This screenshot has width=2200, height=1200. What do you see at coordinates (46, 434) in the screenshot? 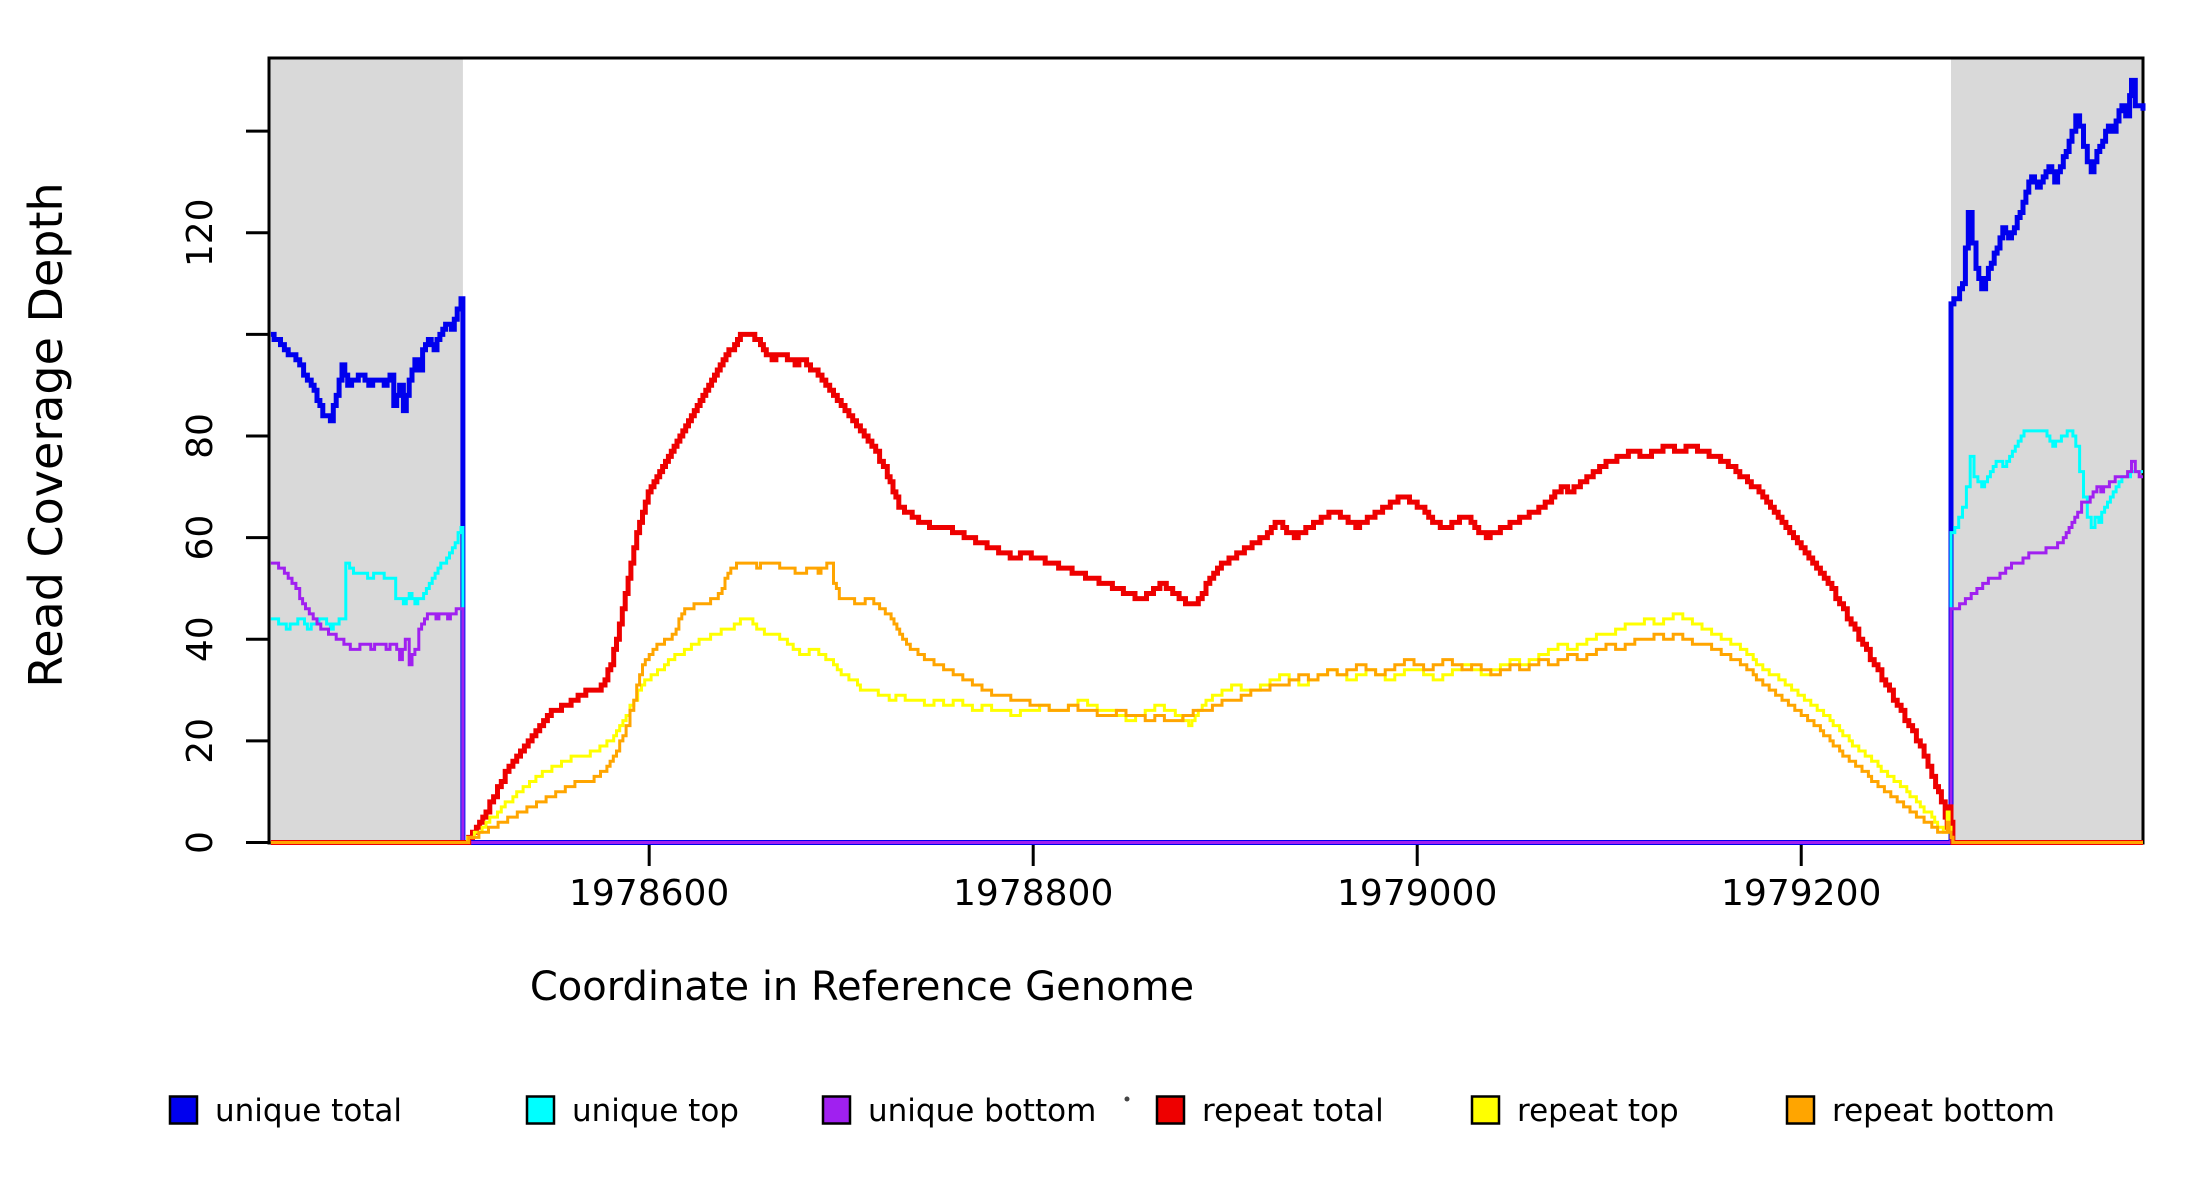
I see `y-axis-title: Read Coverage Depth` at bounding box center [46, 434].